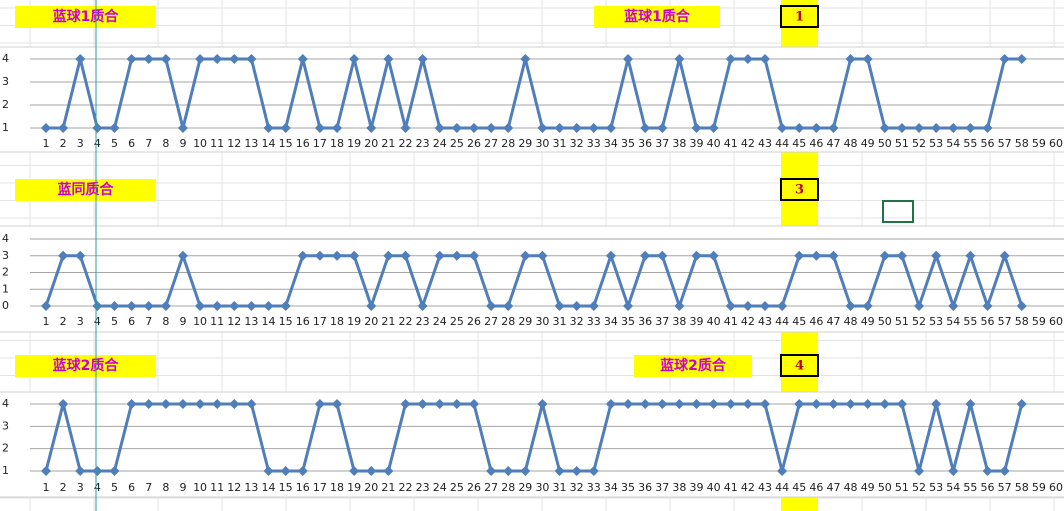  What do you see at coordinates (898, 211) in the screenshot?
I see `selected-cell` at bounding box center [898, 211].